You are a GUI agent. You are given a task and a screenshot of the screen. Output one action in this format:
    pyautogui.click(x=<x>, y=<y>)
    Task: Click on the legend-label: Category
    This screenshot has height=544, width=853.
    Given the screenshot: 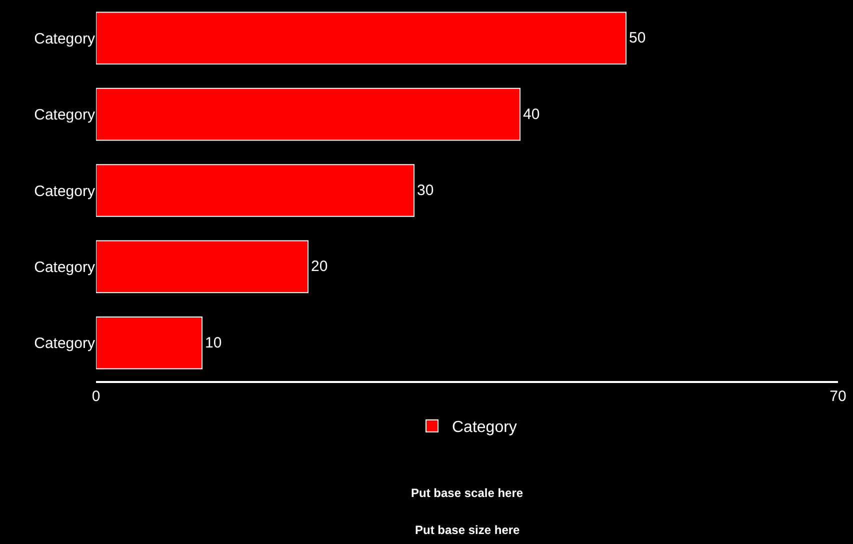 What is the action you would take?
    pyautogui.click(x=484, y=427)
    